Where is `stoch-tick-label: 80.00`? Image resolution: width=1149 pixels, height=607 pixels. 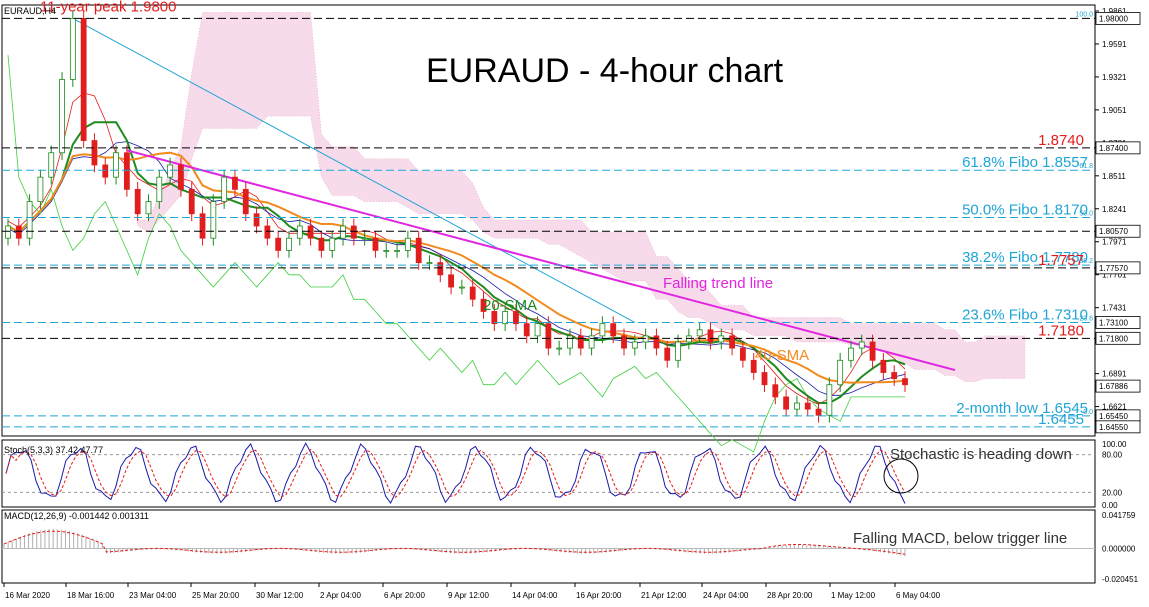
stoch-tick-label: 80.00 is located at coordinates (1112, 455).